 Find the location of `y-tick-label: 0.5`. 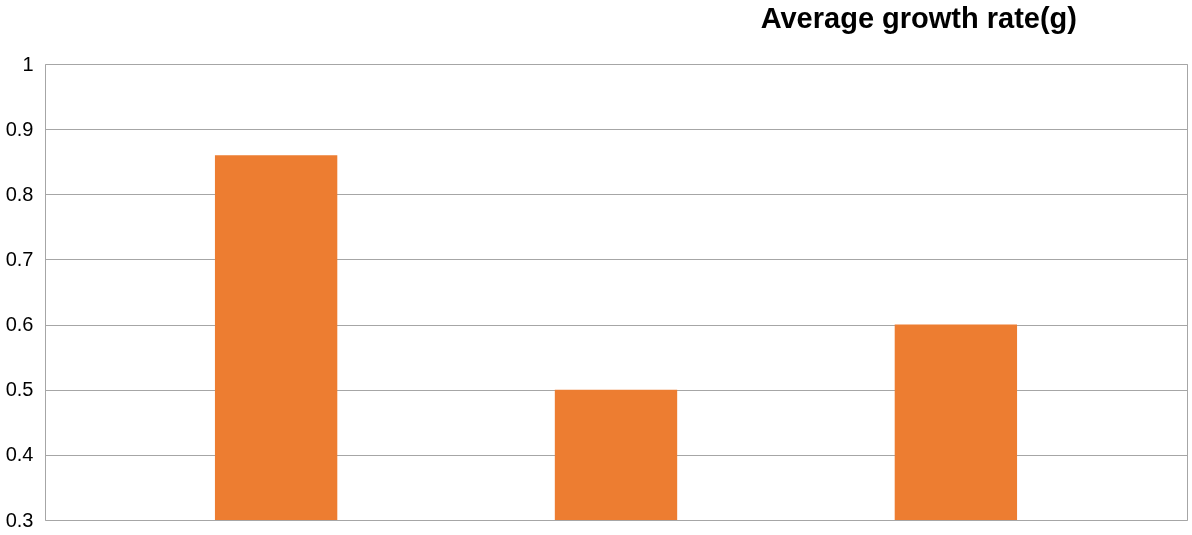

y-tick-label: 0.5 is located at coordinates (19, 389).